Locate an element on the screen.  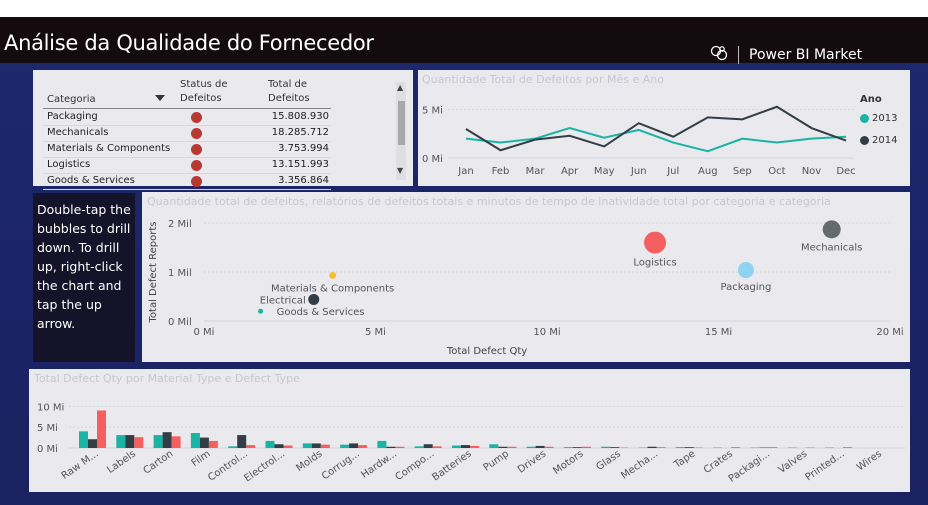
x-tick-label: Crates is located at coordinates (718, 462).